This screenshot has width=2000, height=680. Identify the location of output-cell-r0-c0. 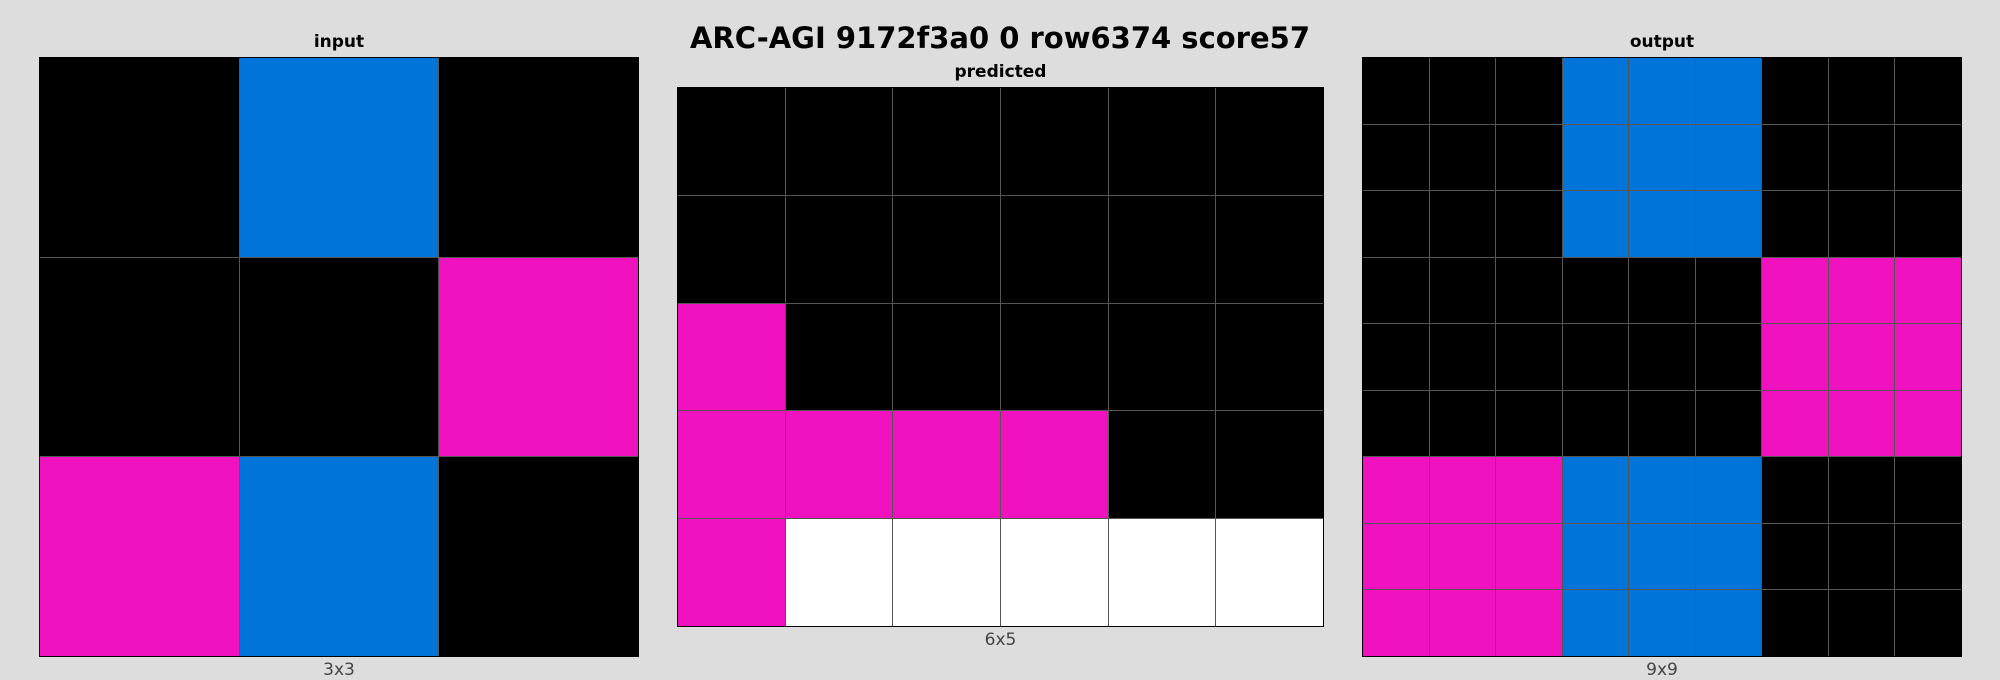
(1396, 91).